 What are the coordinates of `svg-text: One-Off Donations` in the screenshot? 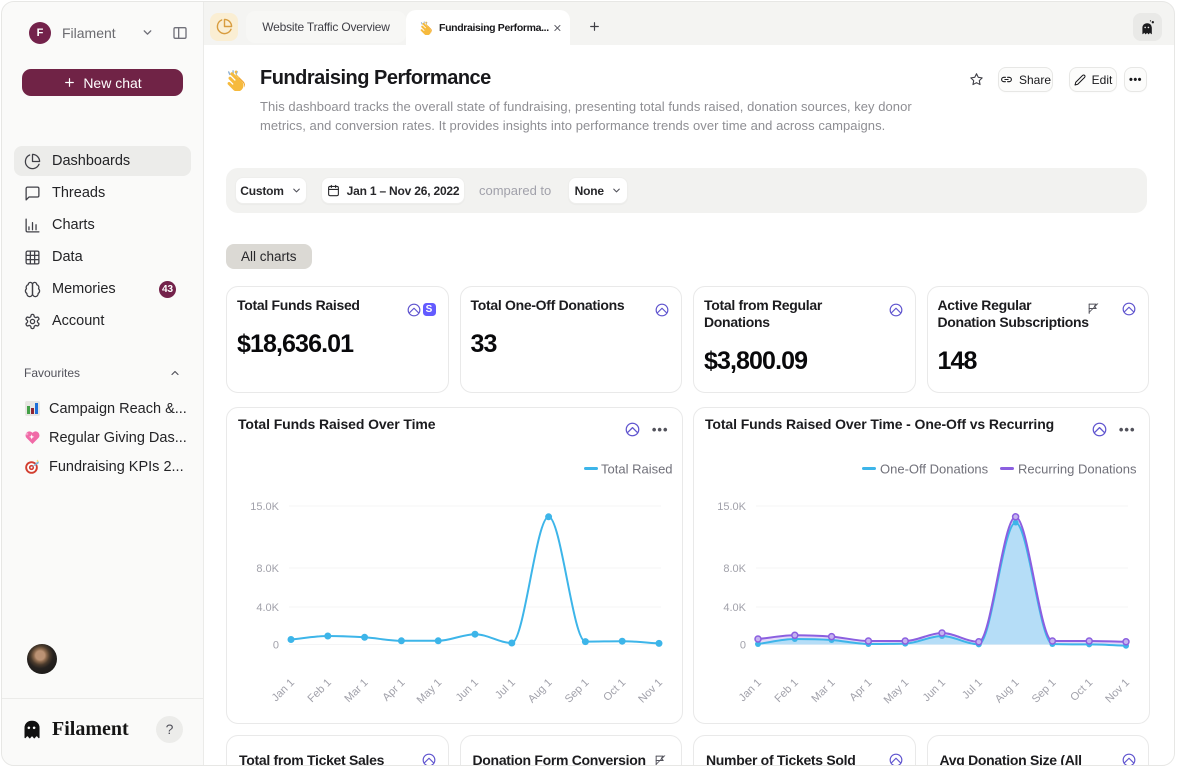 It's located at (934, 469).